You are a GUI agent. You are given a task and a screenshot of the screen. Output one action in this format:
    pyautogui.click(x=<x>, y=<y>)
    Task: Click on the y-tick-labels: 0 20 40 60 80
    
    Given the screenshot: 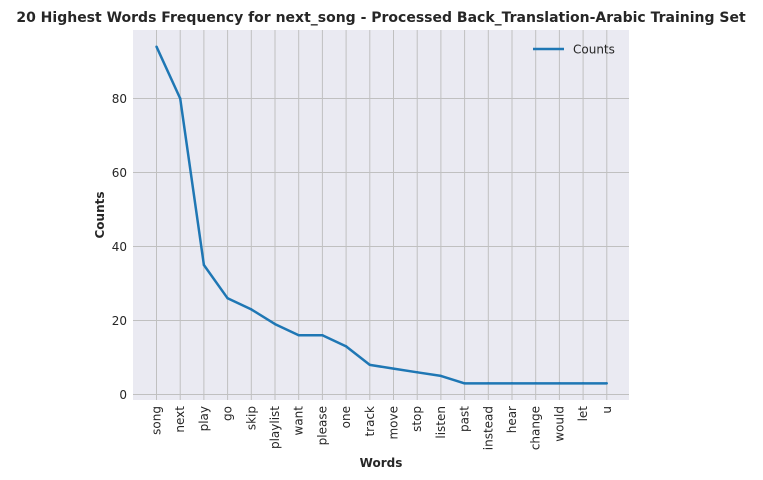 What is the action you would take?
    pyautogui.click(x=119, y=247)
    